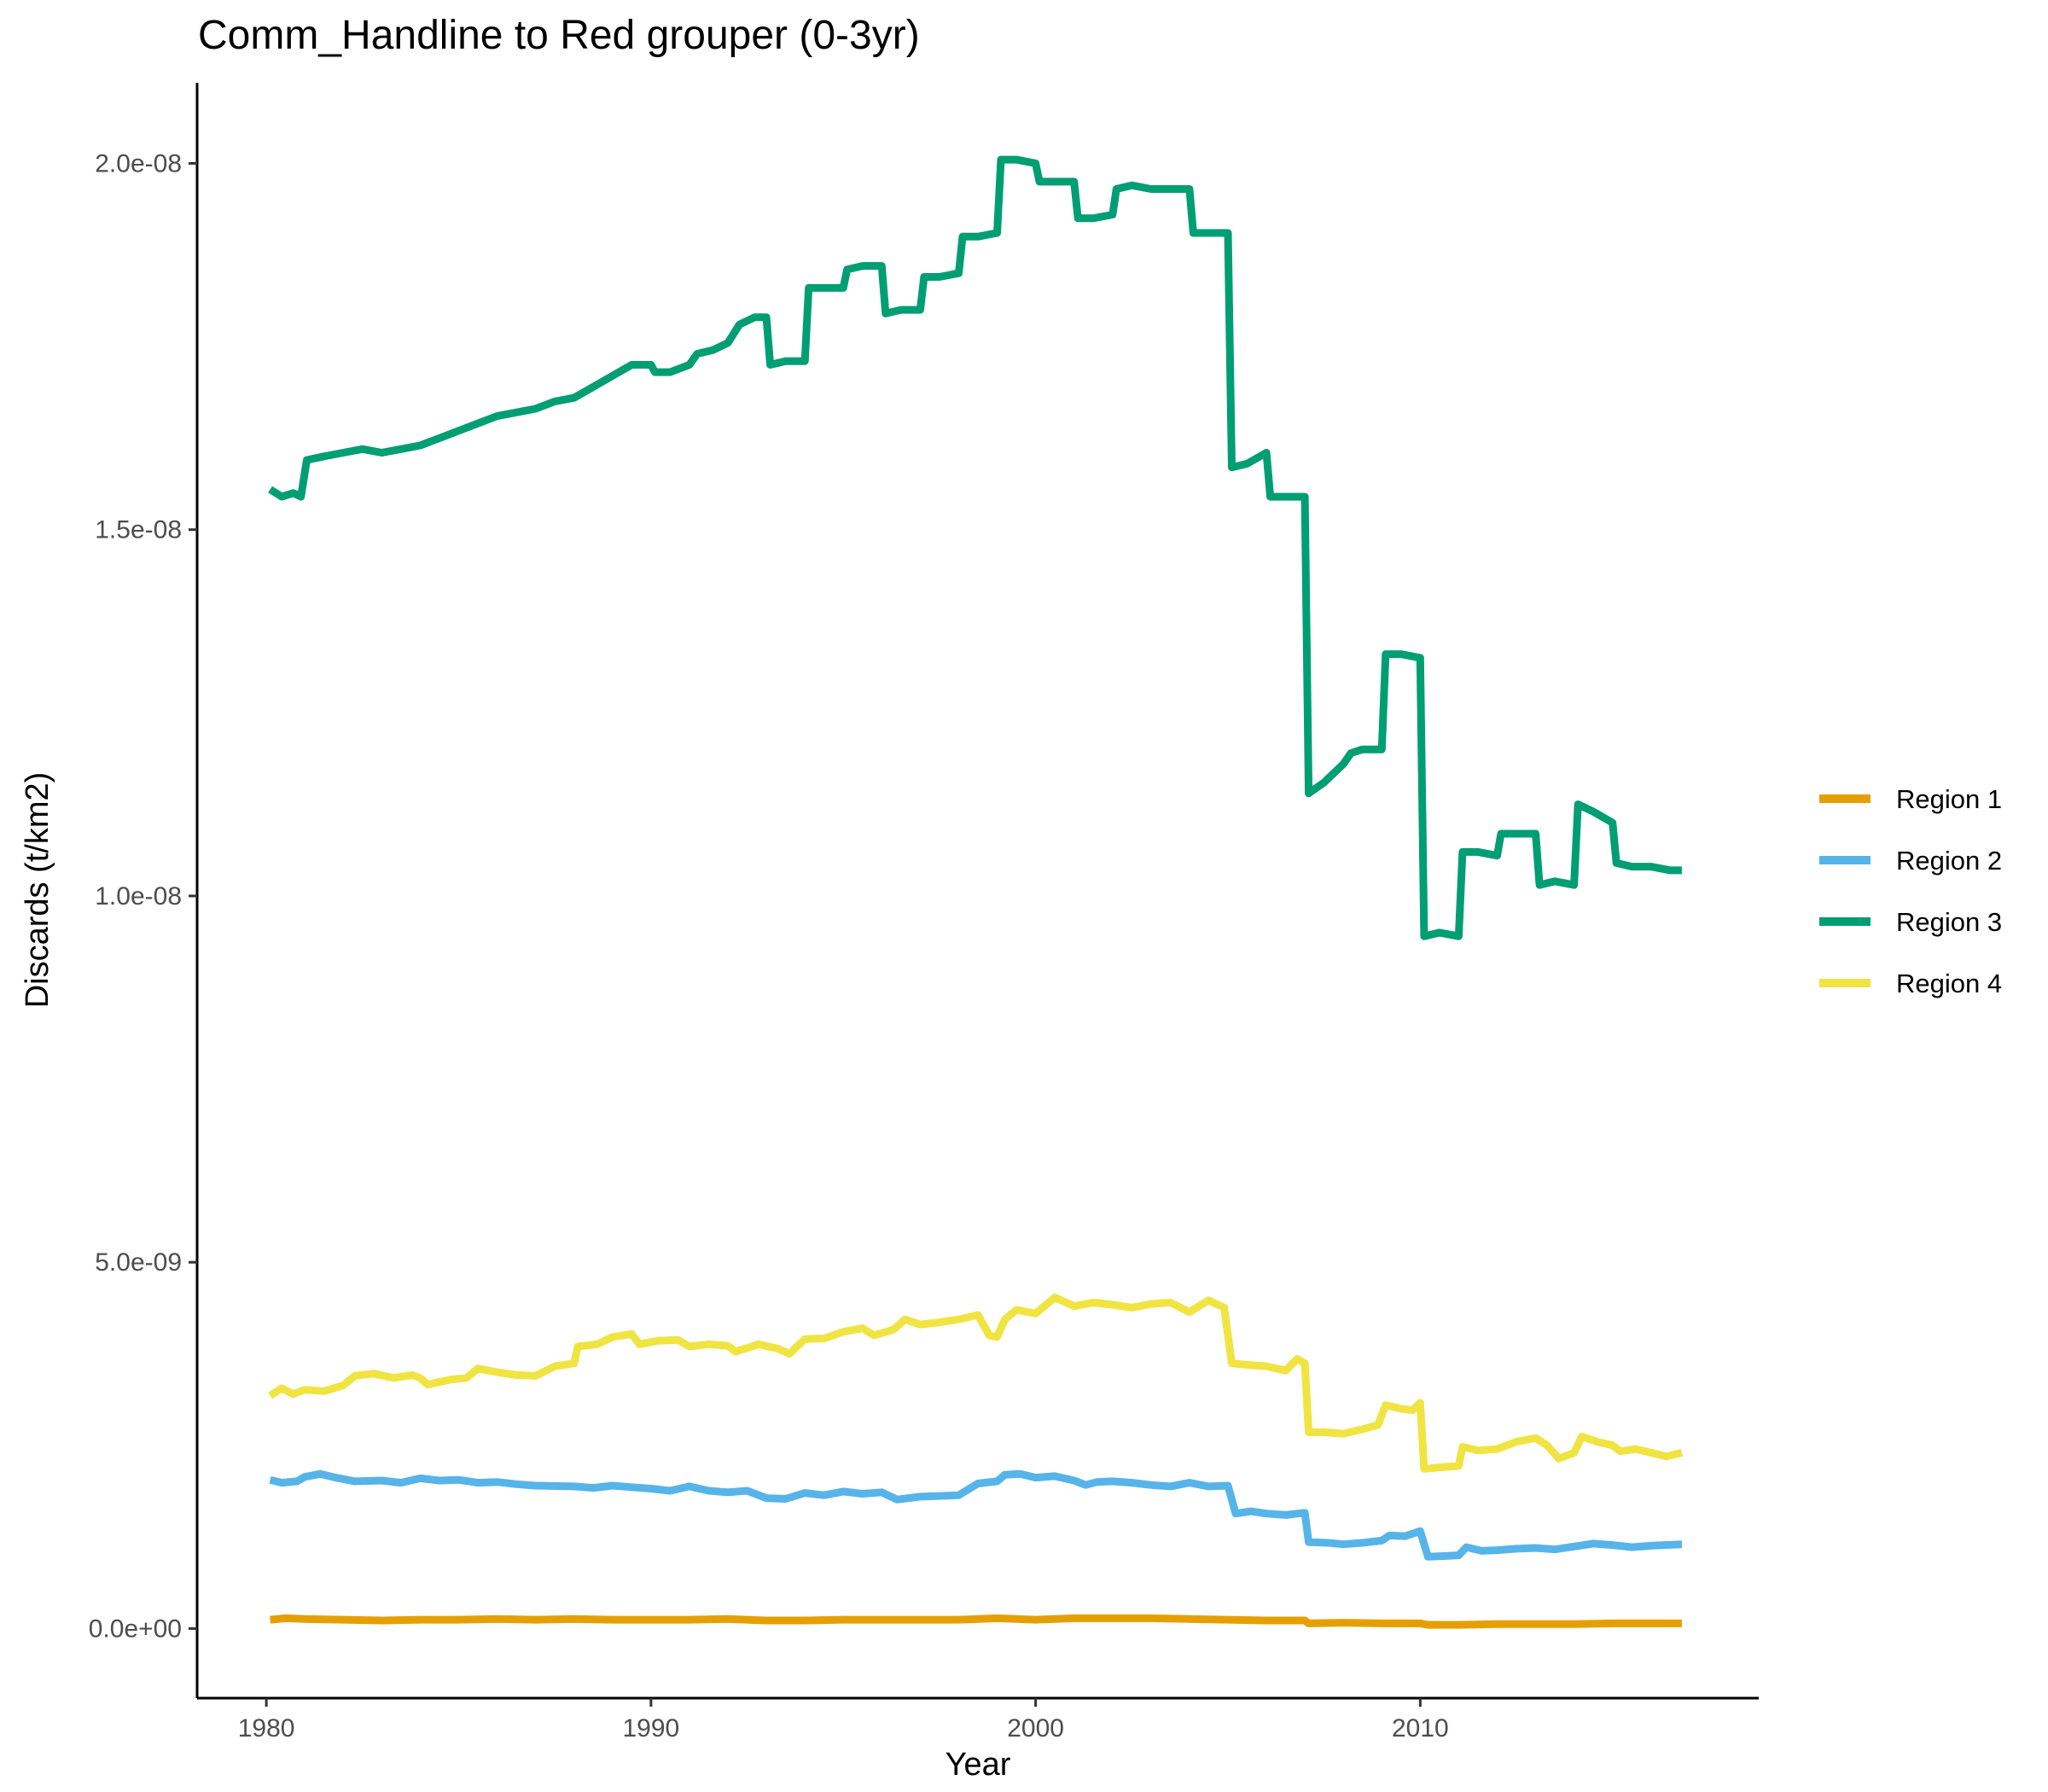 This screenshot has width=2048, height=1792. I want to click on y-ticks: 0.0e+00 5.0e-09 1.0e-08 1.5e-08 2.0e-08, so click(143, 896).